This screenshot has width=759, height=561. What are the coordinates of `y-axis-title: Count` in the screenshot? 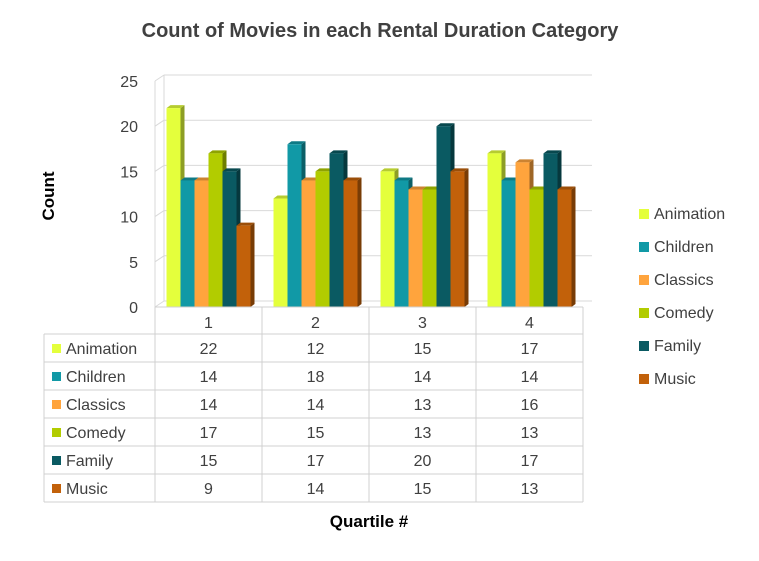 It's located at (48, 195).